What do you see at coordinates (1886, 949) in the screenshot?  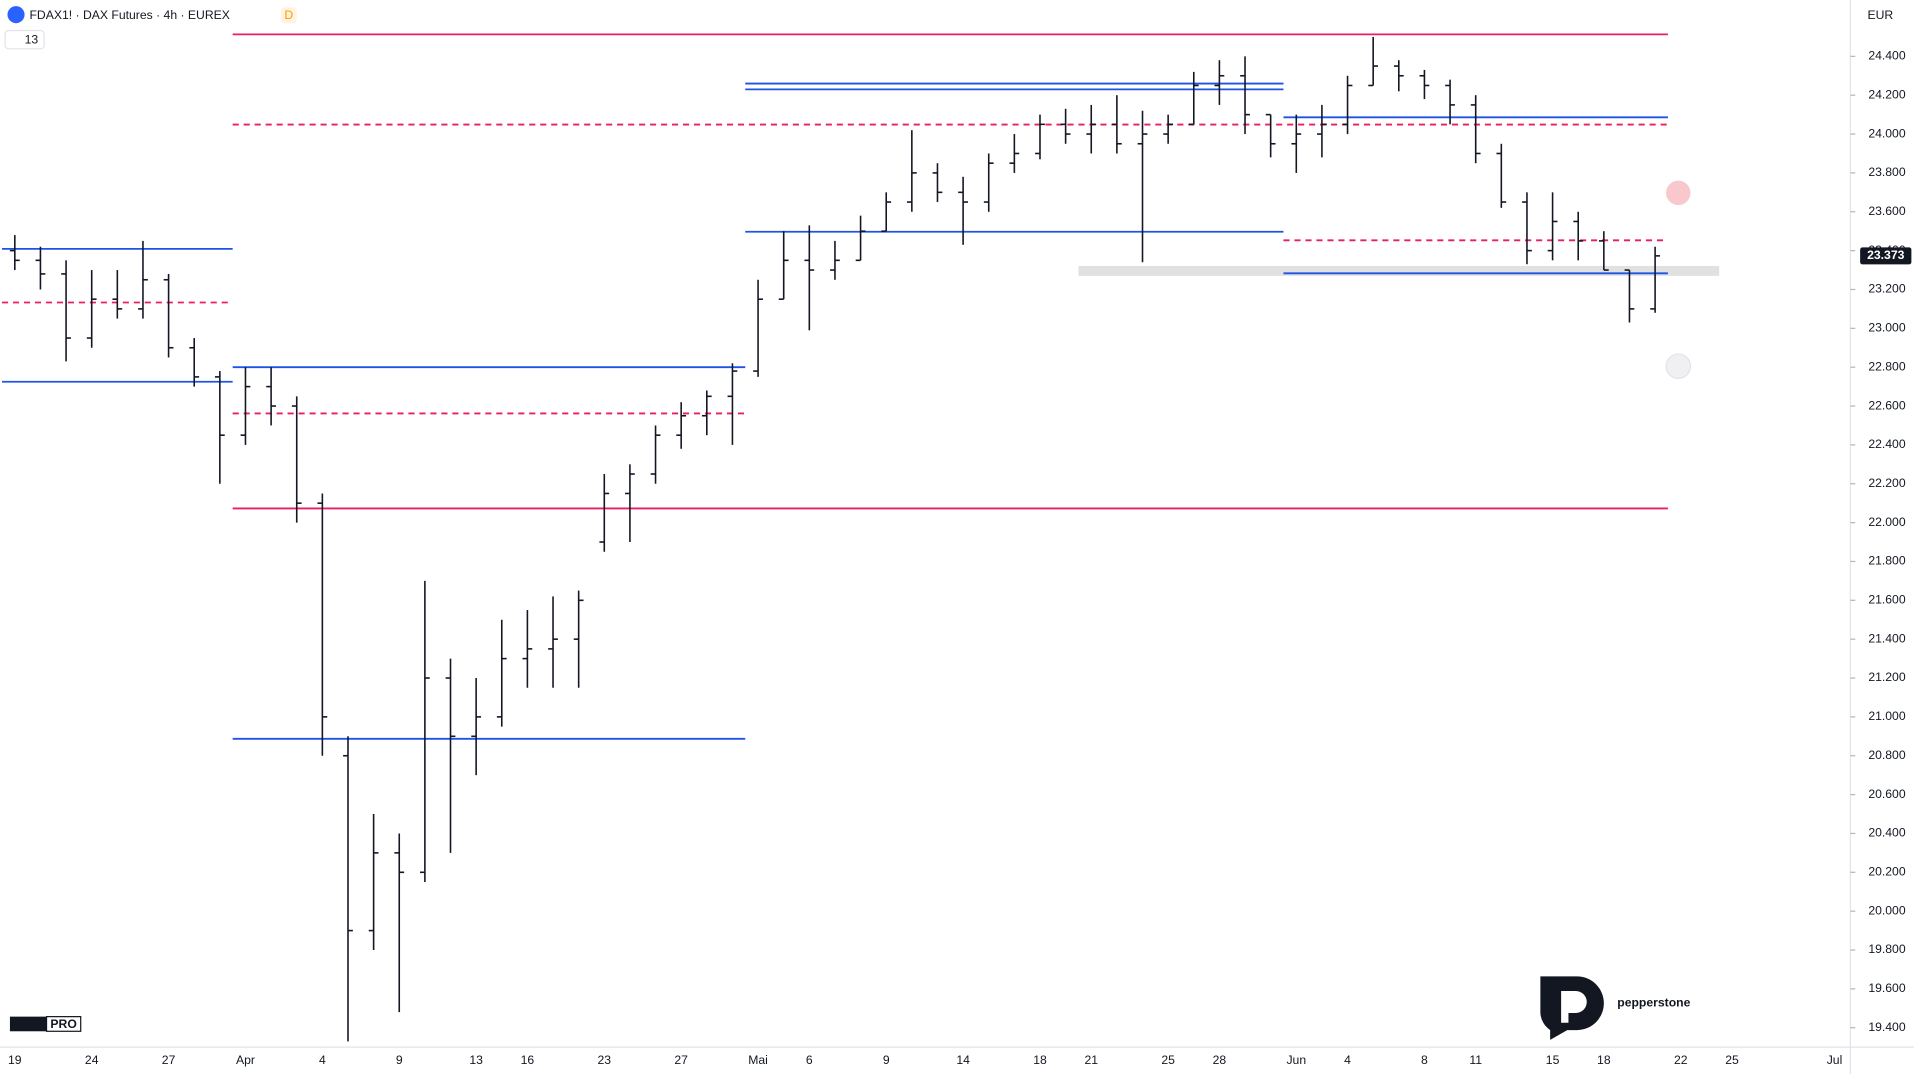 I see `y-tick-label: 19.800` at bounding box center [1886, 949].